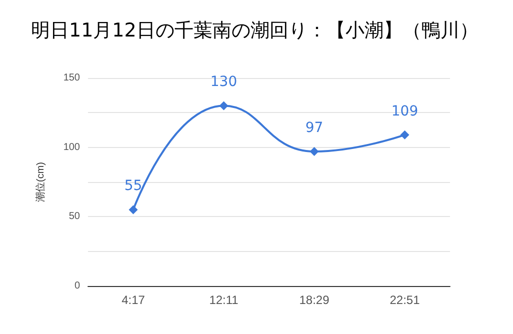 This screenshot has width=513, height=334. Describe the element at coordinates (224, 300) in the screenshot. I see `x-tick-label: 12:11` at that location.